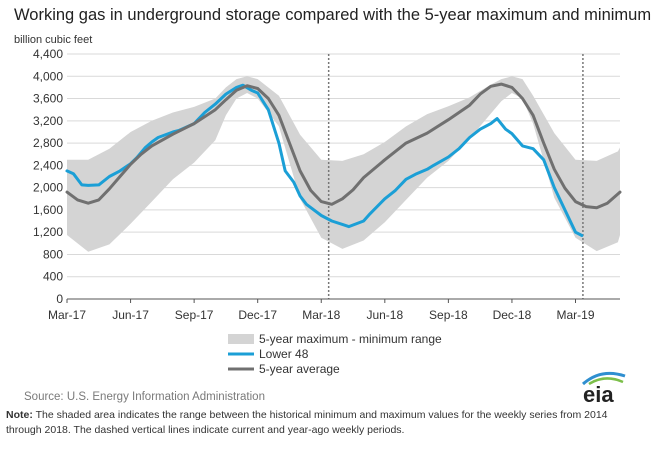  I want to click on y-tick-label: 4,000, so click(48, 76).